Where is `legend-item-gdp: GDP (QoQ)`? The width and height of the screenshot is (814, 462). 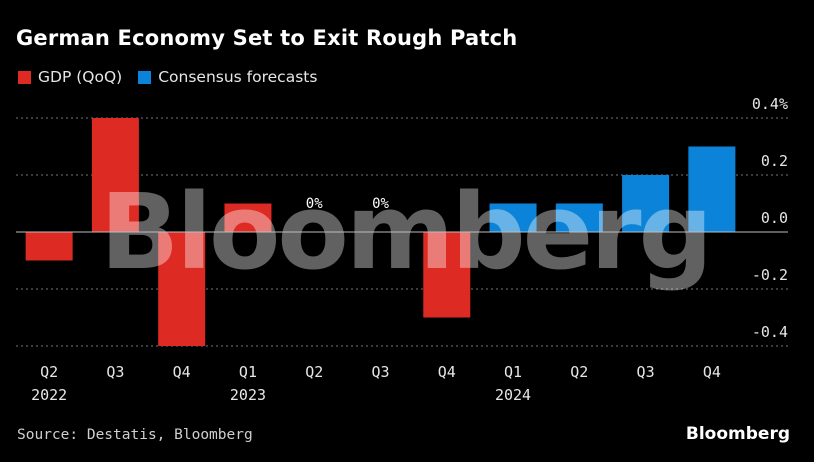 legend-item-gdp: GDP (QoQ) is located at coordinates (70, 77).